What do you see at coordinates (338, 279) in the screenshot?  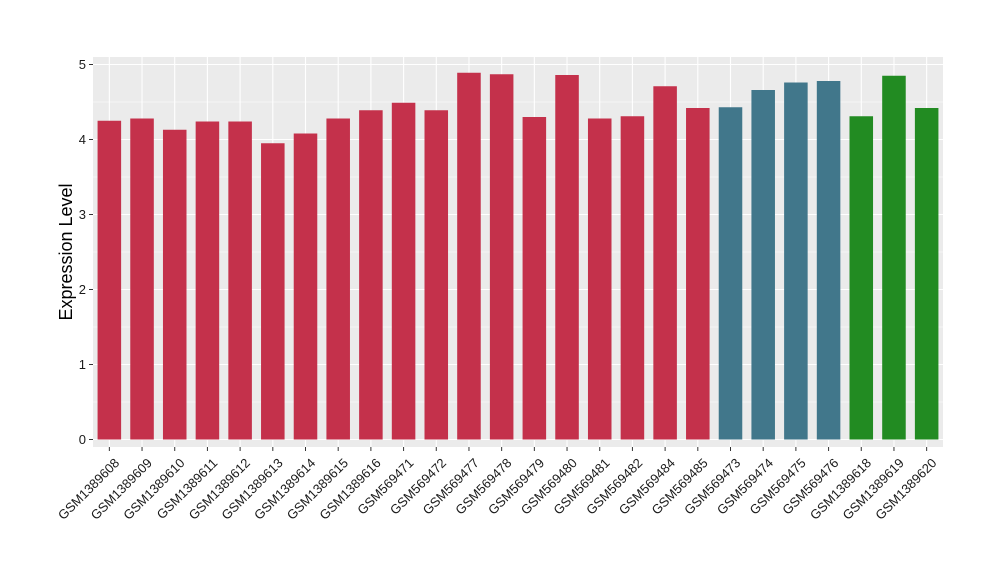 I see `bar-GSM1389615` at bounding box center [338, 279].